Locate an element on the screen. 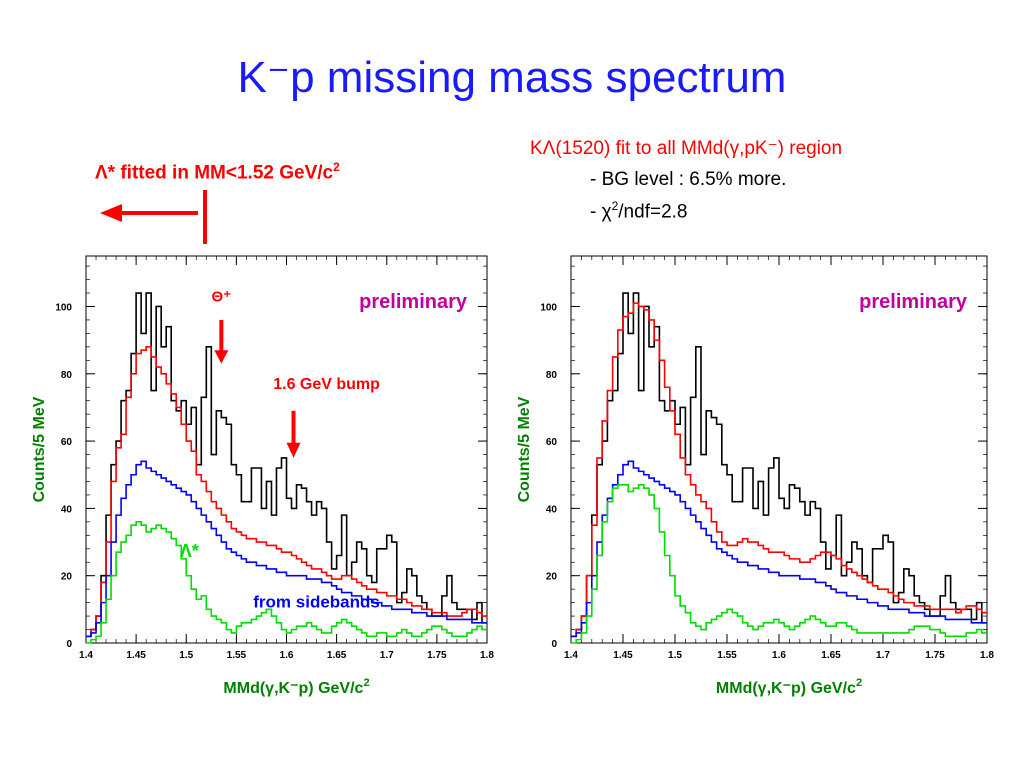 The height and width of the screenshot is (768, 1024). theta-plus-label: Θ⁺ is located at coordinates (222, 296).